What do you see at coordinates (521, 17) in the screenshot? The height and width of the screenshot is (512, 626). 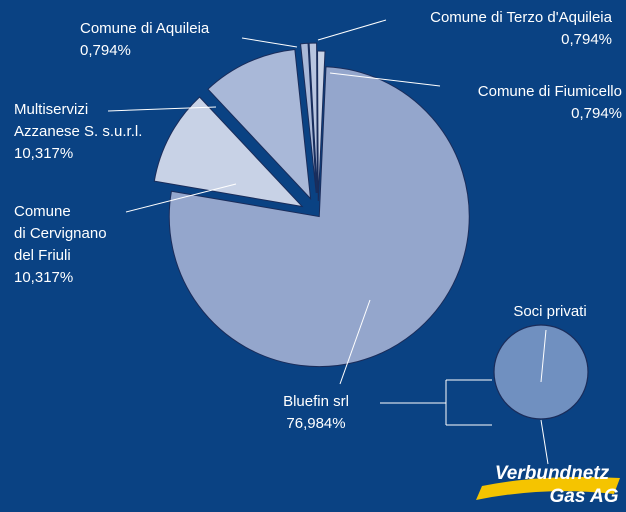 I see `slice-label: Comune di Terzo d'Aquileia` at bounding box center [521, 17].